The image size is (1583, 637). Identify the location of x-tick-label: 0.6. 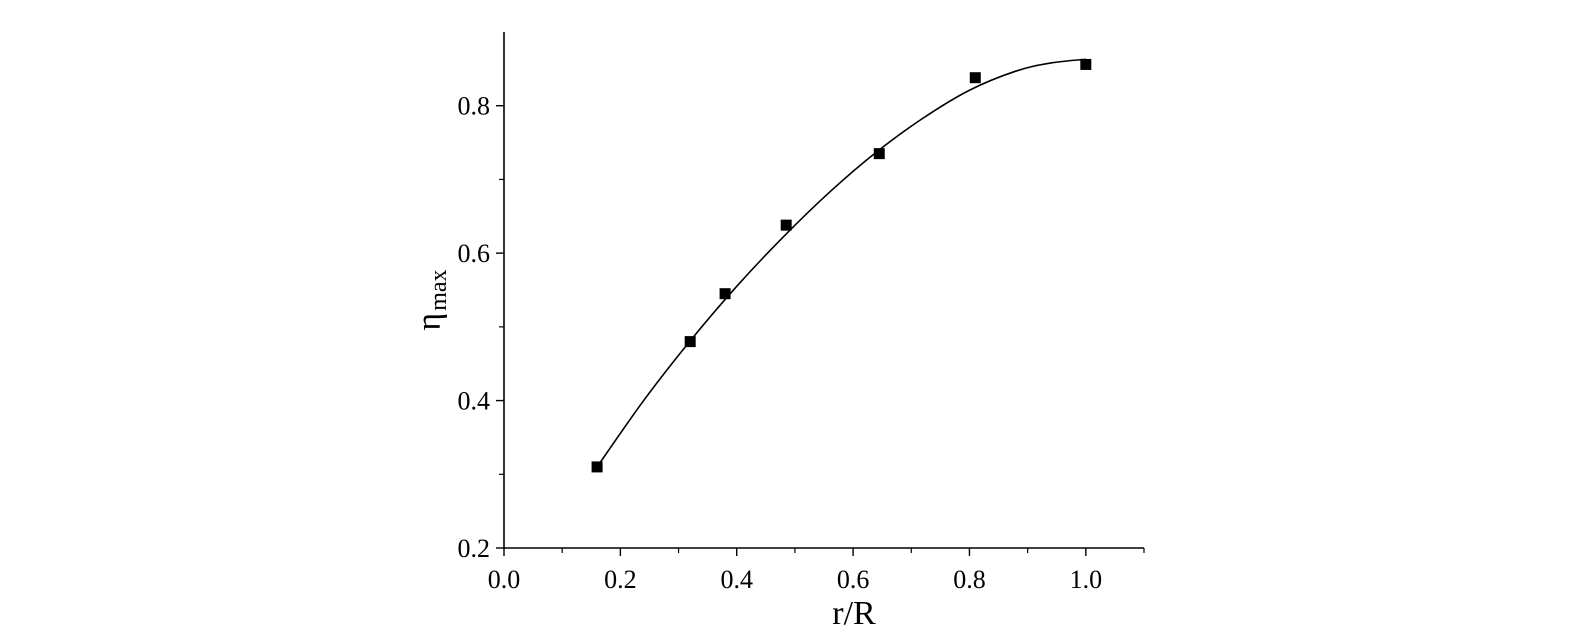
(853, 579).